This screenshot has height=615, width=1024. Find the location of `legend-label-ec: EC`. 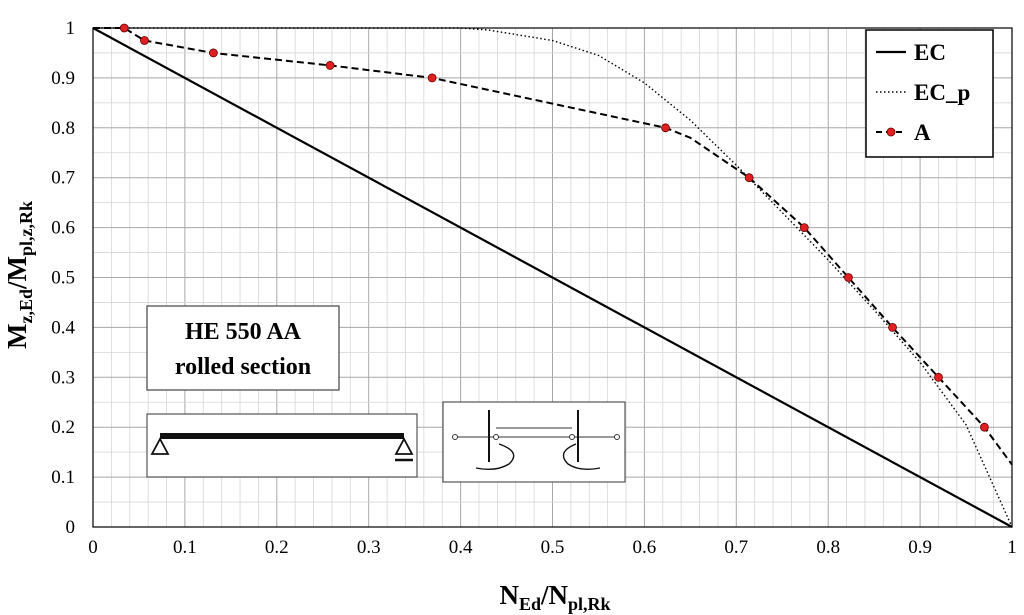

legend-label-ec: EC is located at coordinates (930, 52).